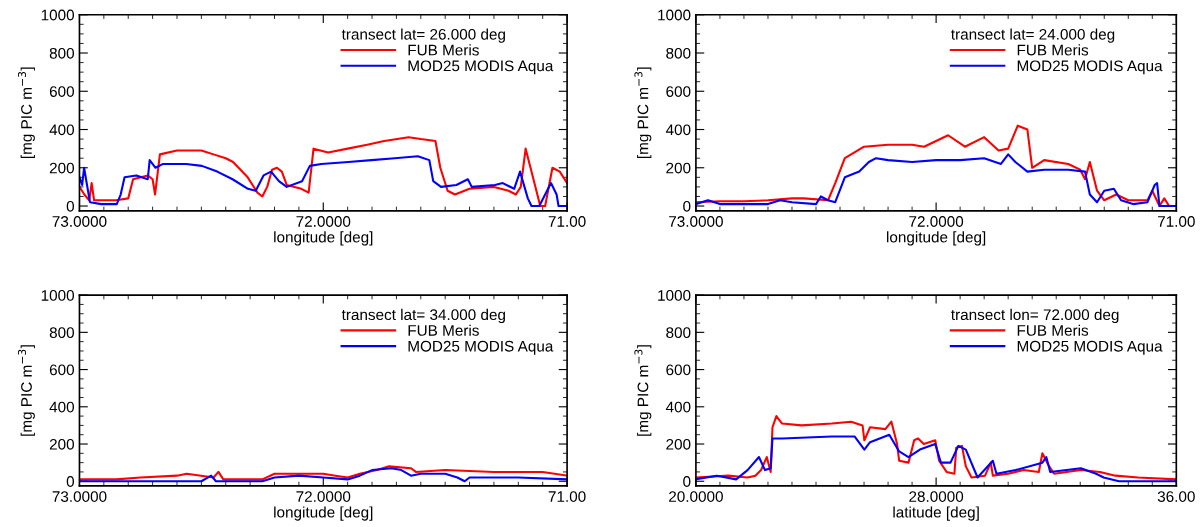 Image resolution: width=1204 pixels, height=527 pixels. What do you see at coordinates (423, 35) in the screenshot?
I see `legend-title: transect lat= 26.000 deg` at bounding box center [423, 35].